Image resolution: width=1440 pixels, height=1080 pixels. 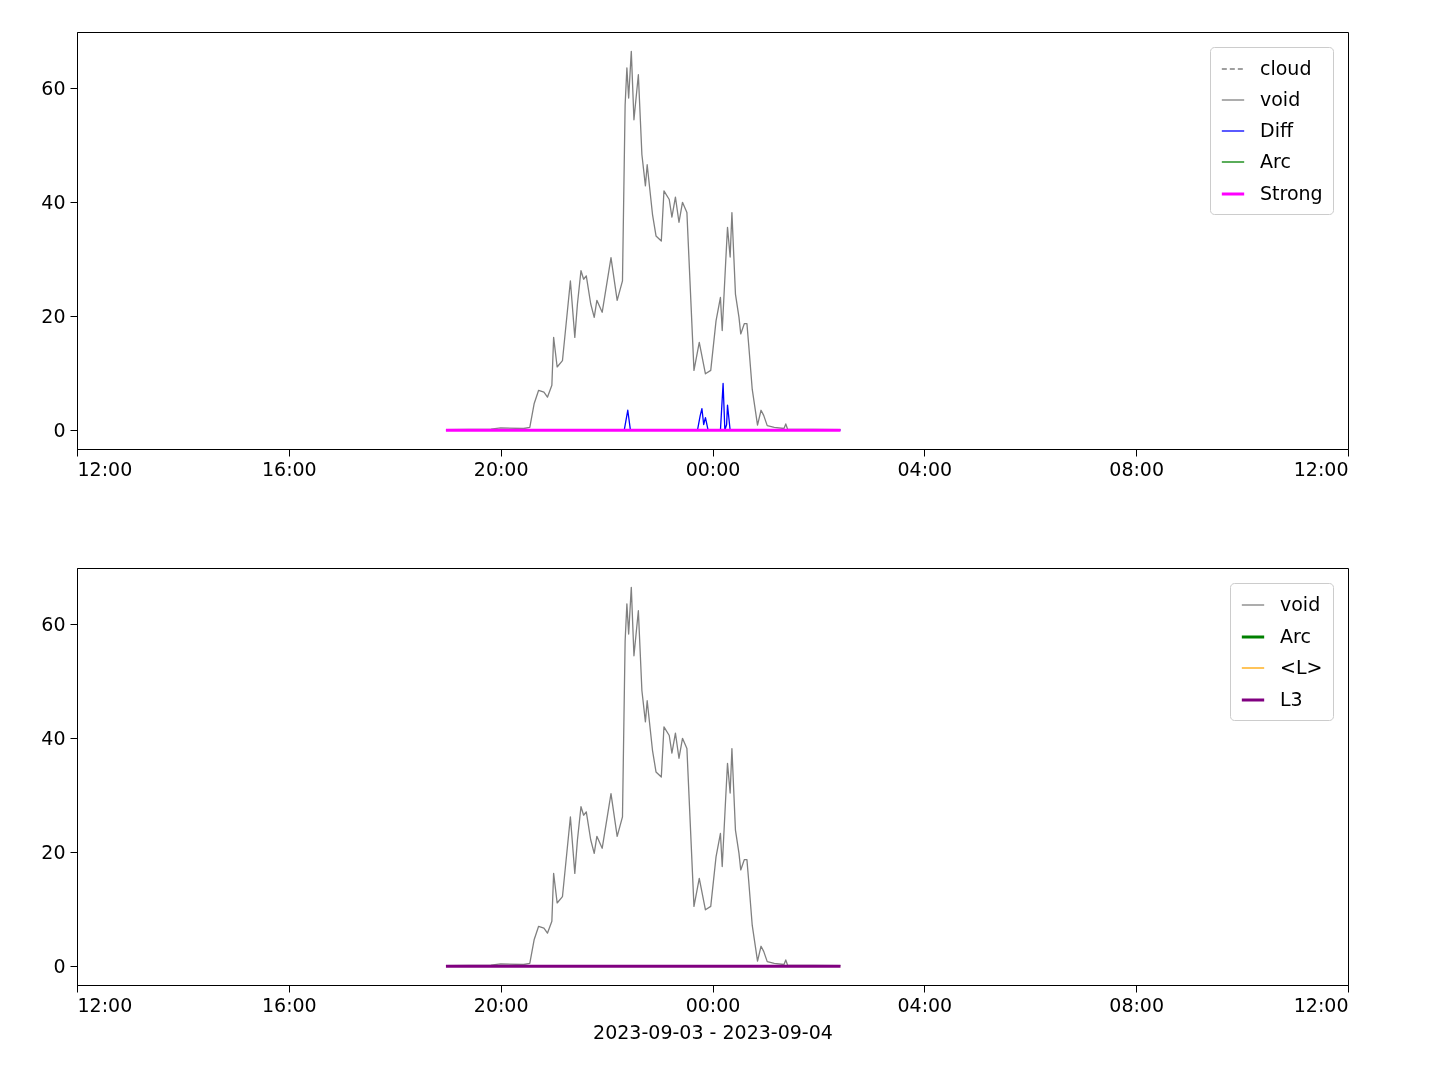 I want to click on legend-label: Strong, so click(x=1291, y=193).